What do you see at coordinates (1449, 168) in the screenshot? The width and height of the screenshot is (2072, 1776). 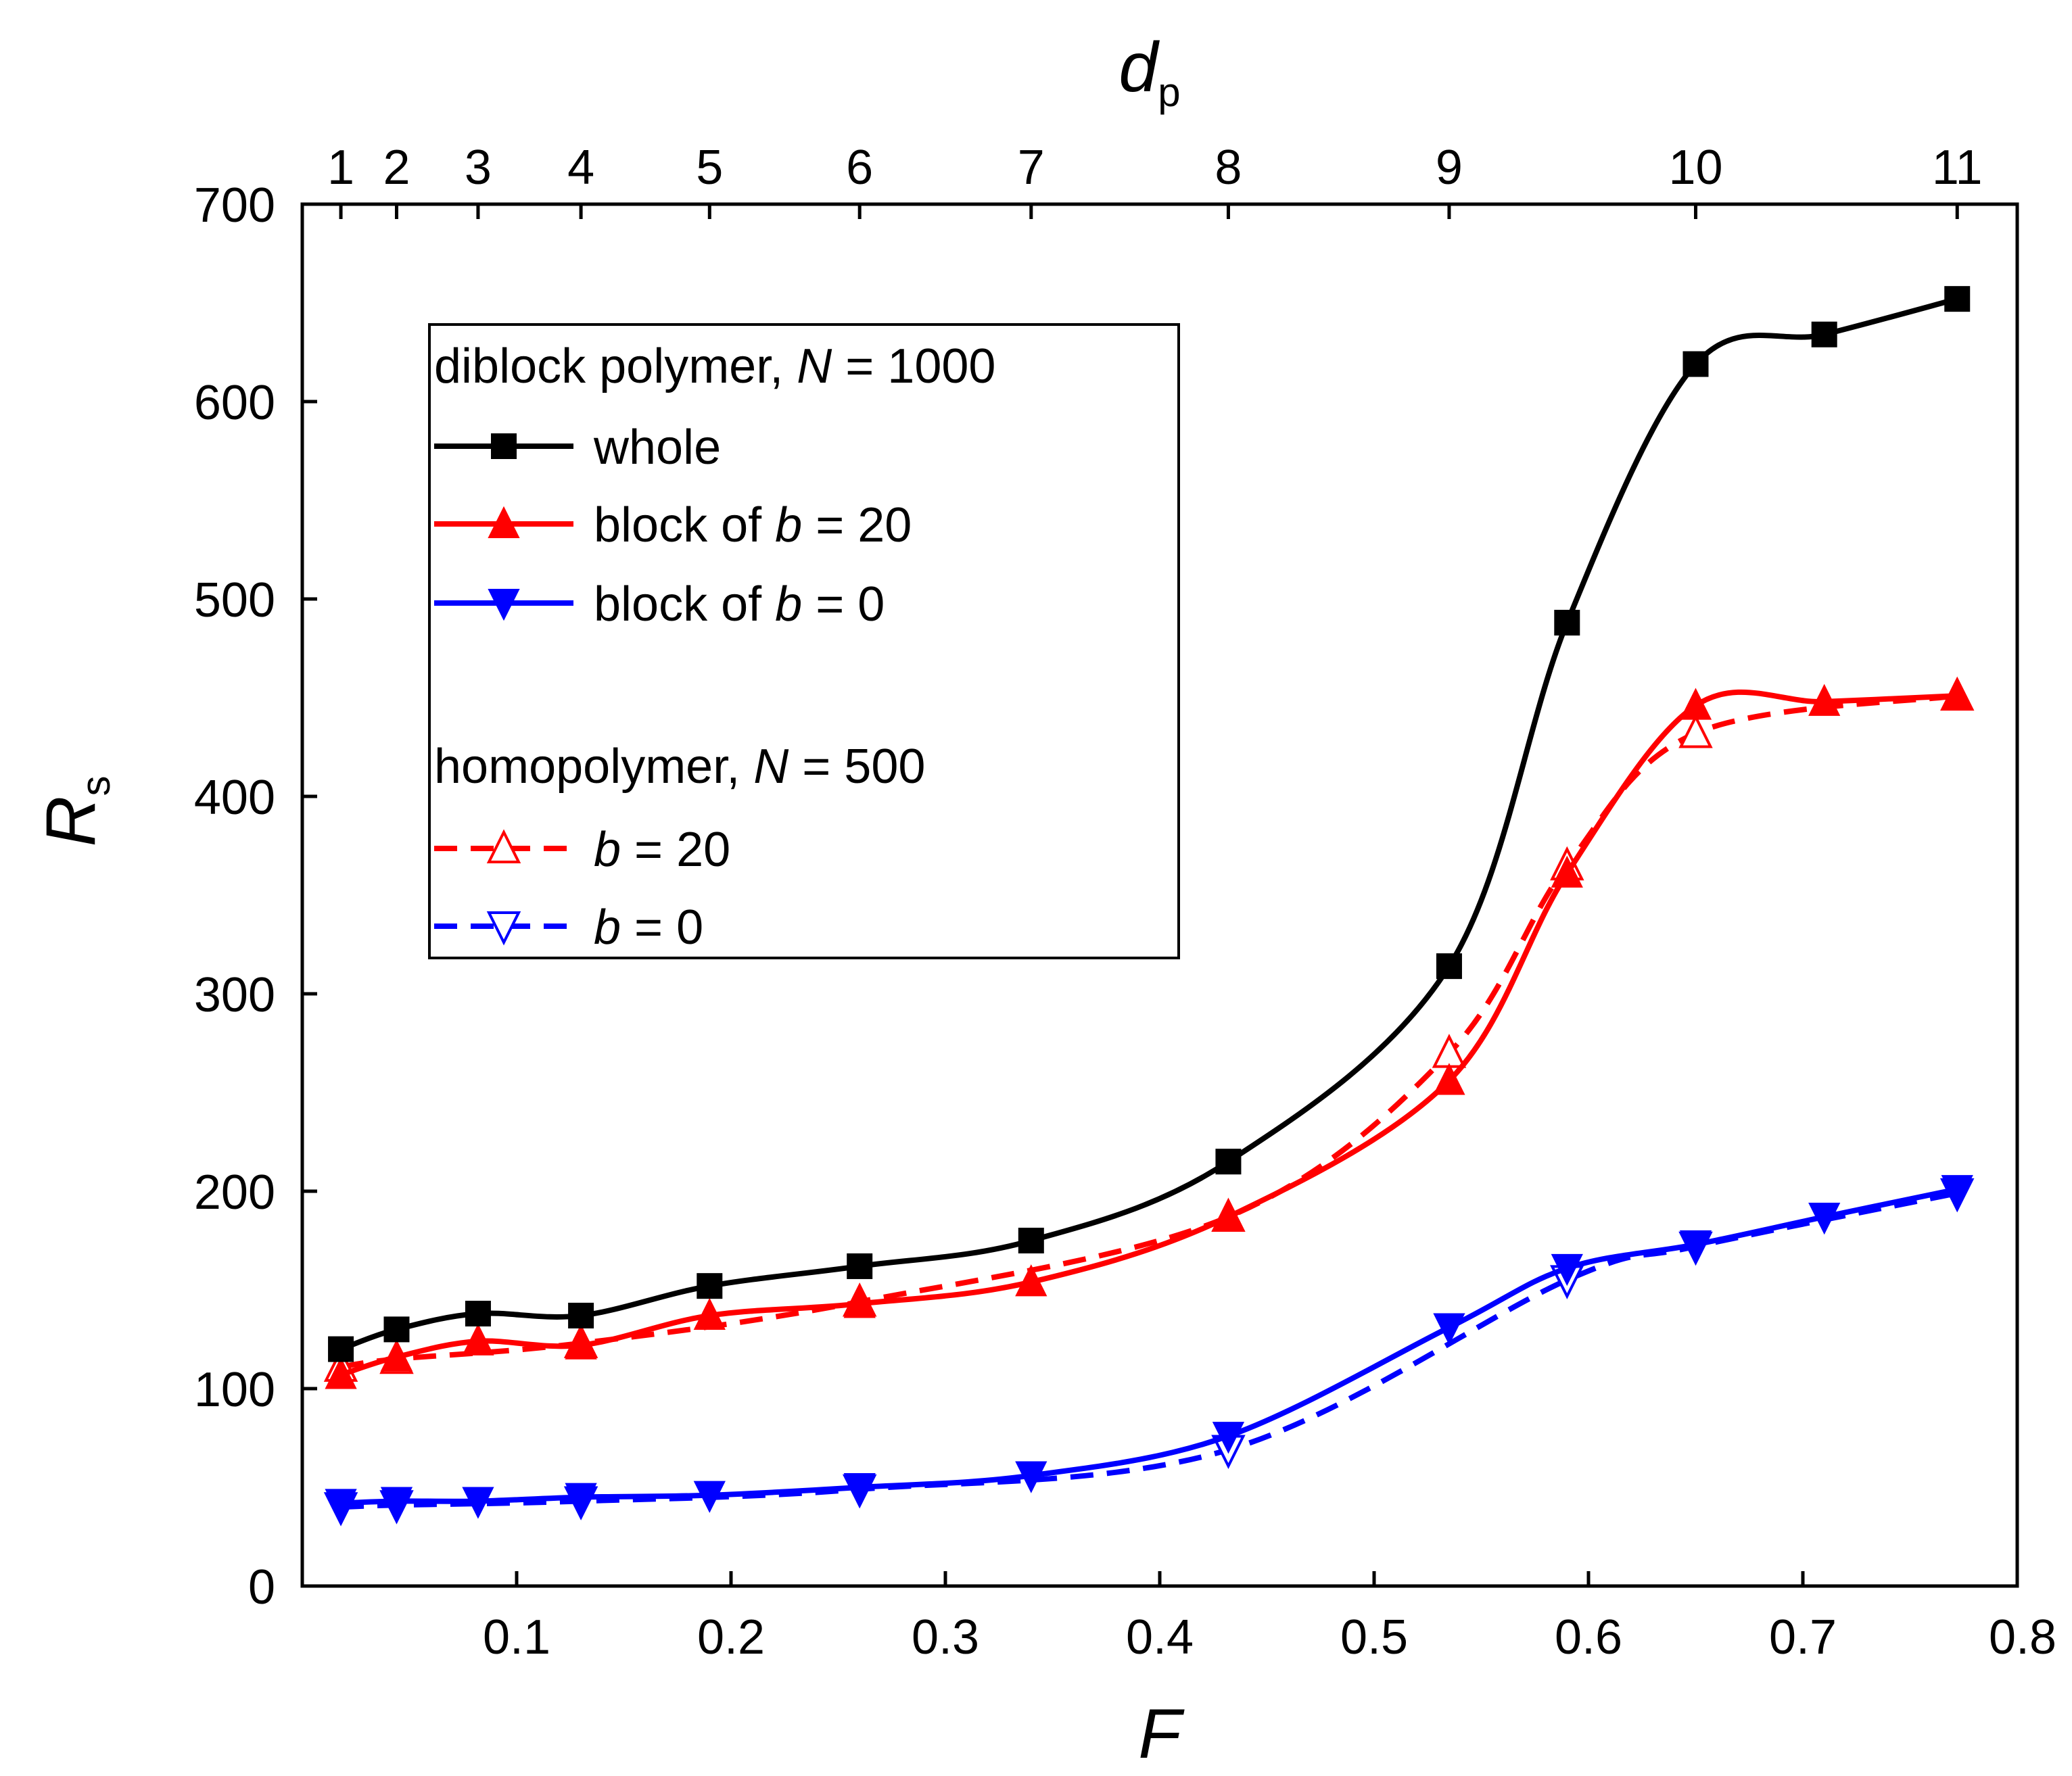 I see `top-tick-label: 9` at bounding box center [1449, 168].